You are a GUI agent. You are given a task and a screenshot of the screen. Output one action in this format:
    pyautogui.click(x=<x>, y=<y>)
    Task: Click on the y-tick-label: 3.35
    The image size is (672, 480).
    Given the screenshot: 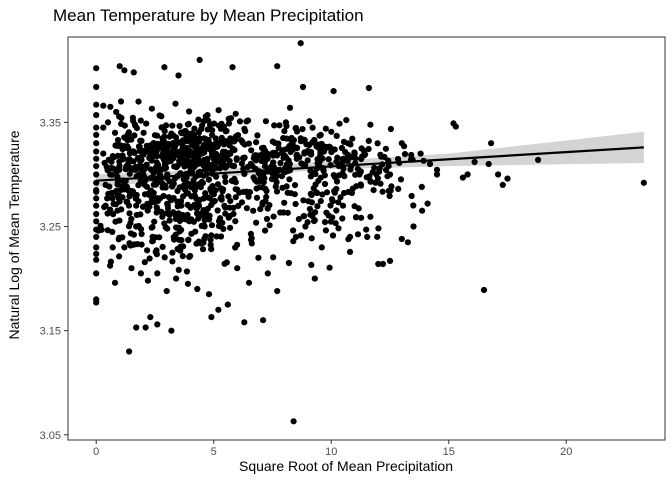 What is the action you would take?
    pyautogui.click(x=50, y=123)
    